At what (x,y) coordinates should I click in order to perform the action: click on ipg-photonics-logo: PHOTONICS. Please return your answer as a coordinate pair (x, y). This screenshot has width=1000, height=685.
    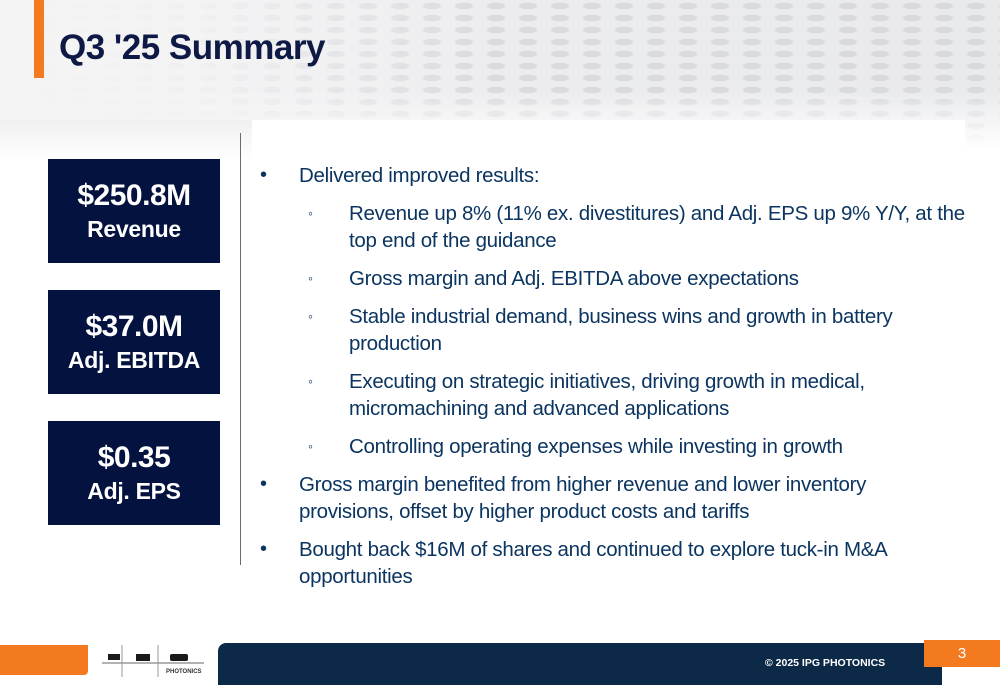
    Looking at the image, I should click on (153, 661).